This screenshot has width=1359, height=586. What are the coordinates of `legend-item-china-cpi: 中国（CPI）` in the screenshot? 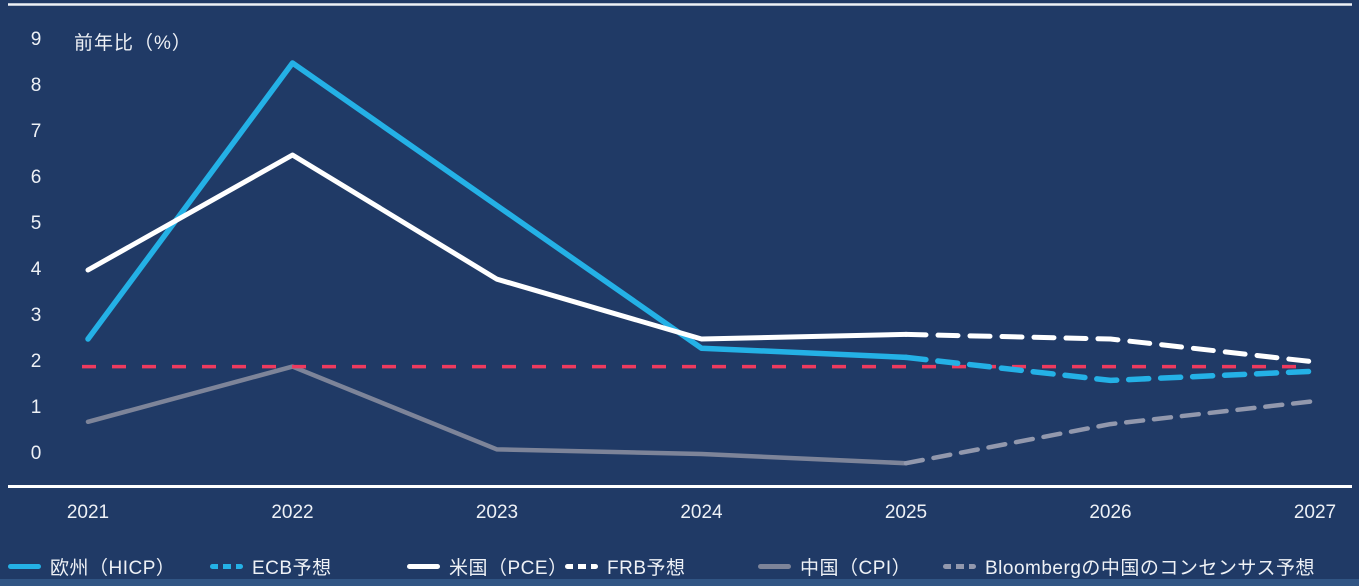 It's located at (834, 566).